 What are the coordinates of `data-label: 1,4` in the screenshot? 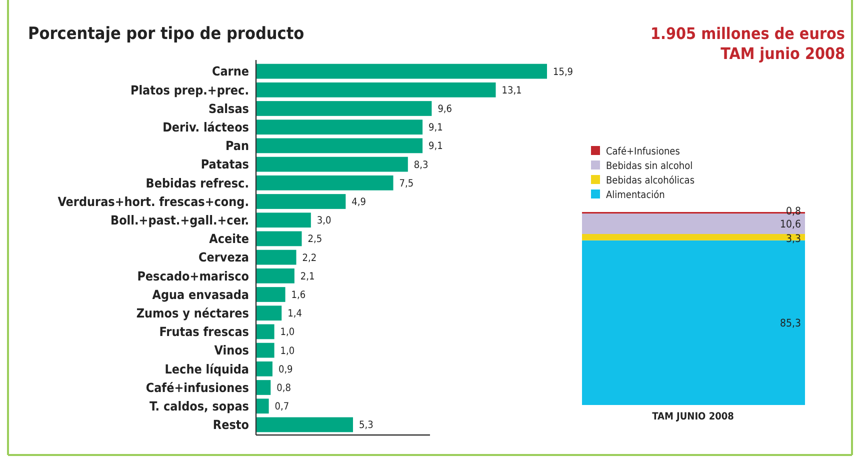 It's located at (295, 314).